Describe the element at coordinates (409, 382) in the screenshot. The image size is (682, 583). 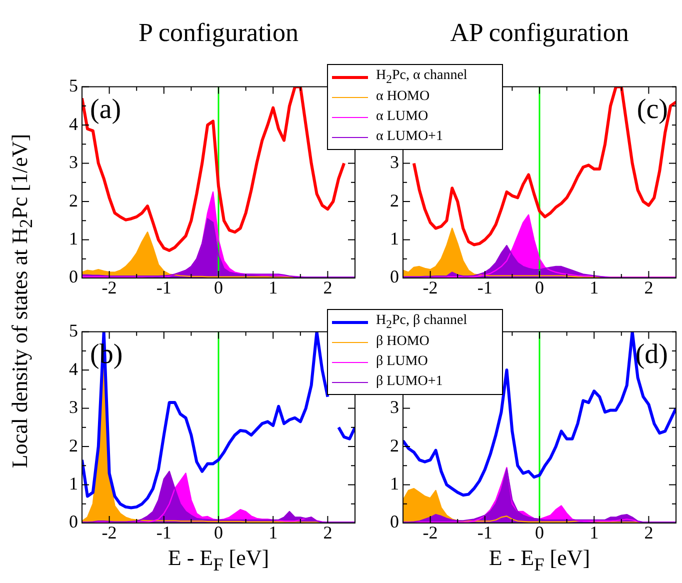
I see `legend-label: β LUMO+1` at that location.